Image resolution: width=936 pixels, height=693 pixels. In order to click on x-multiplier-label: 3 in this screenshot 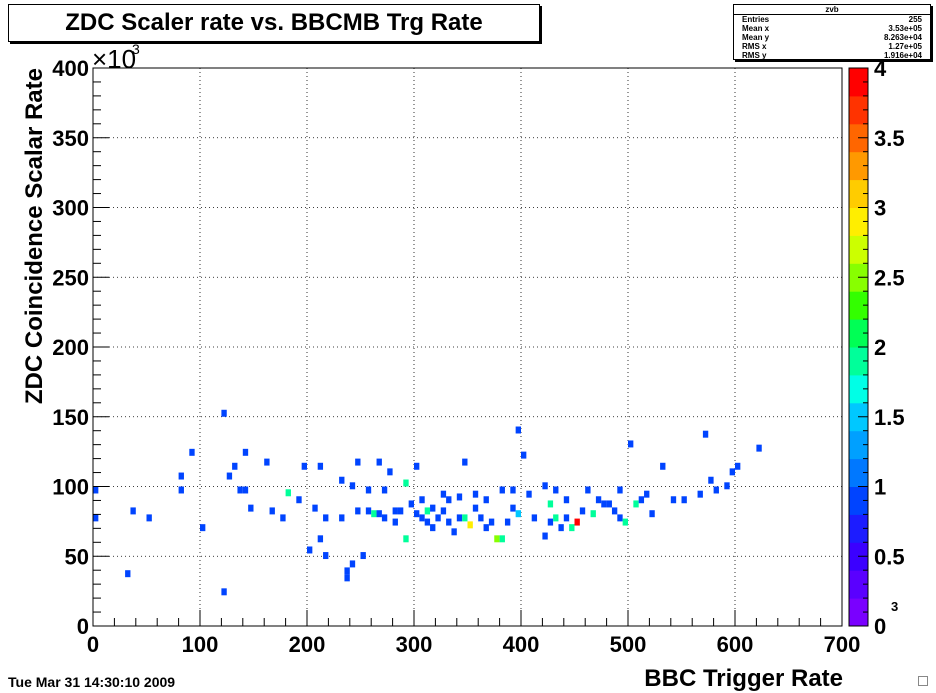, I will do `click(894, 606)`.